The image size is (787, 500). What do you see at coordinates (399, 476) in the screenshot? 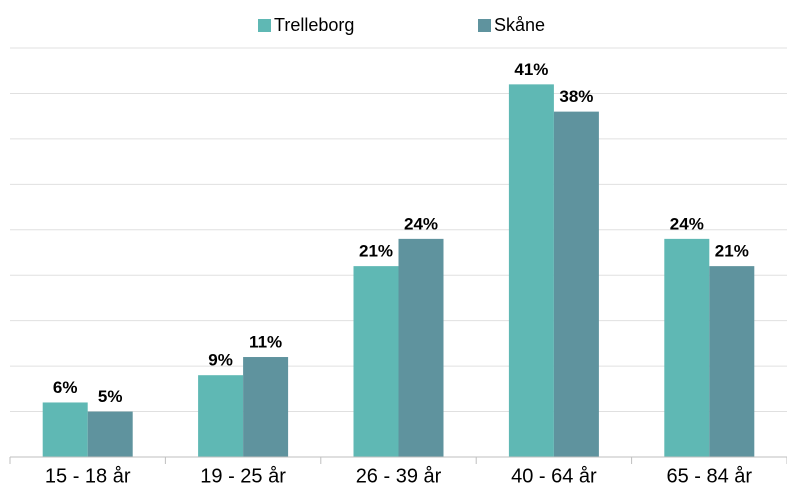
I see `x-tick-label: 26 - 39 år` at bounding box center [399, 476].